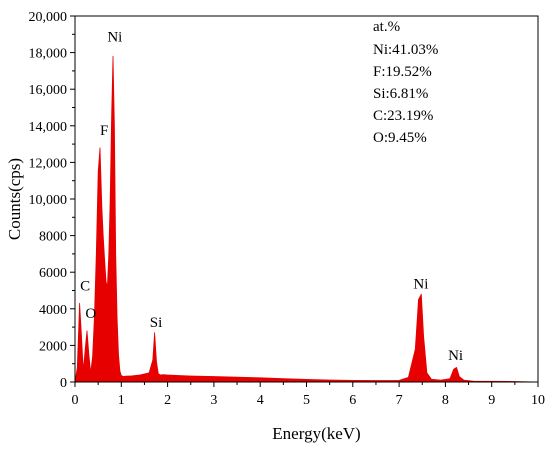 The image size is (550, 452). I want to click on x-tick-label-6: 6, so click(352, 400).